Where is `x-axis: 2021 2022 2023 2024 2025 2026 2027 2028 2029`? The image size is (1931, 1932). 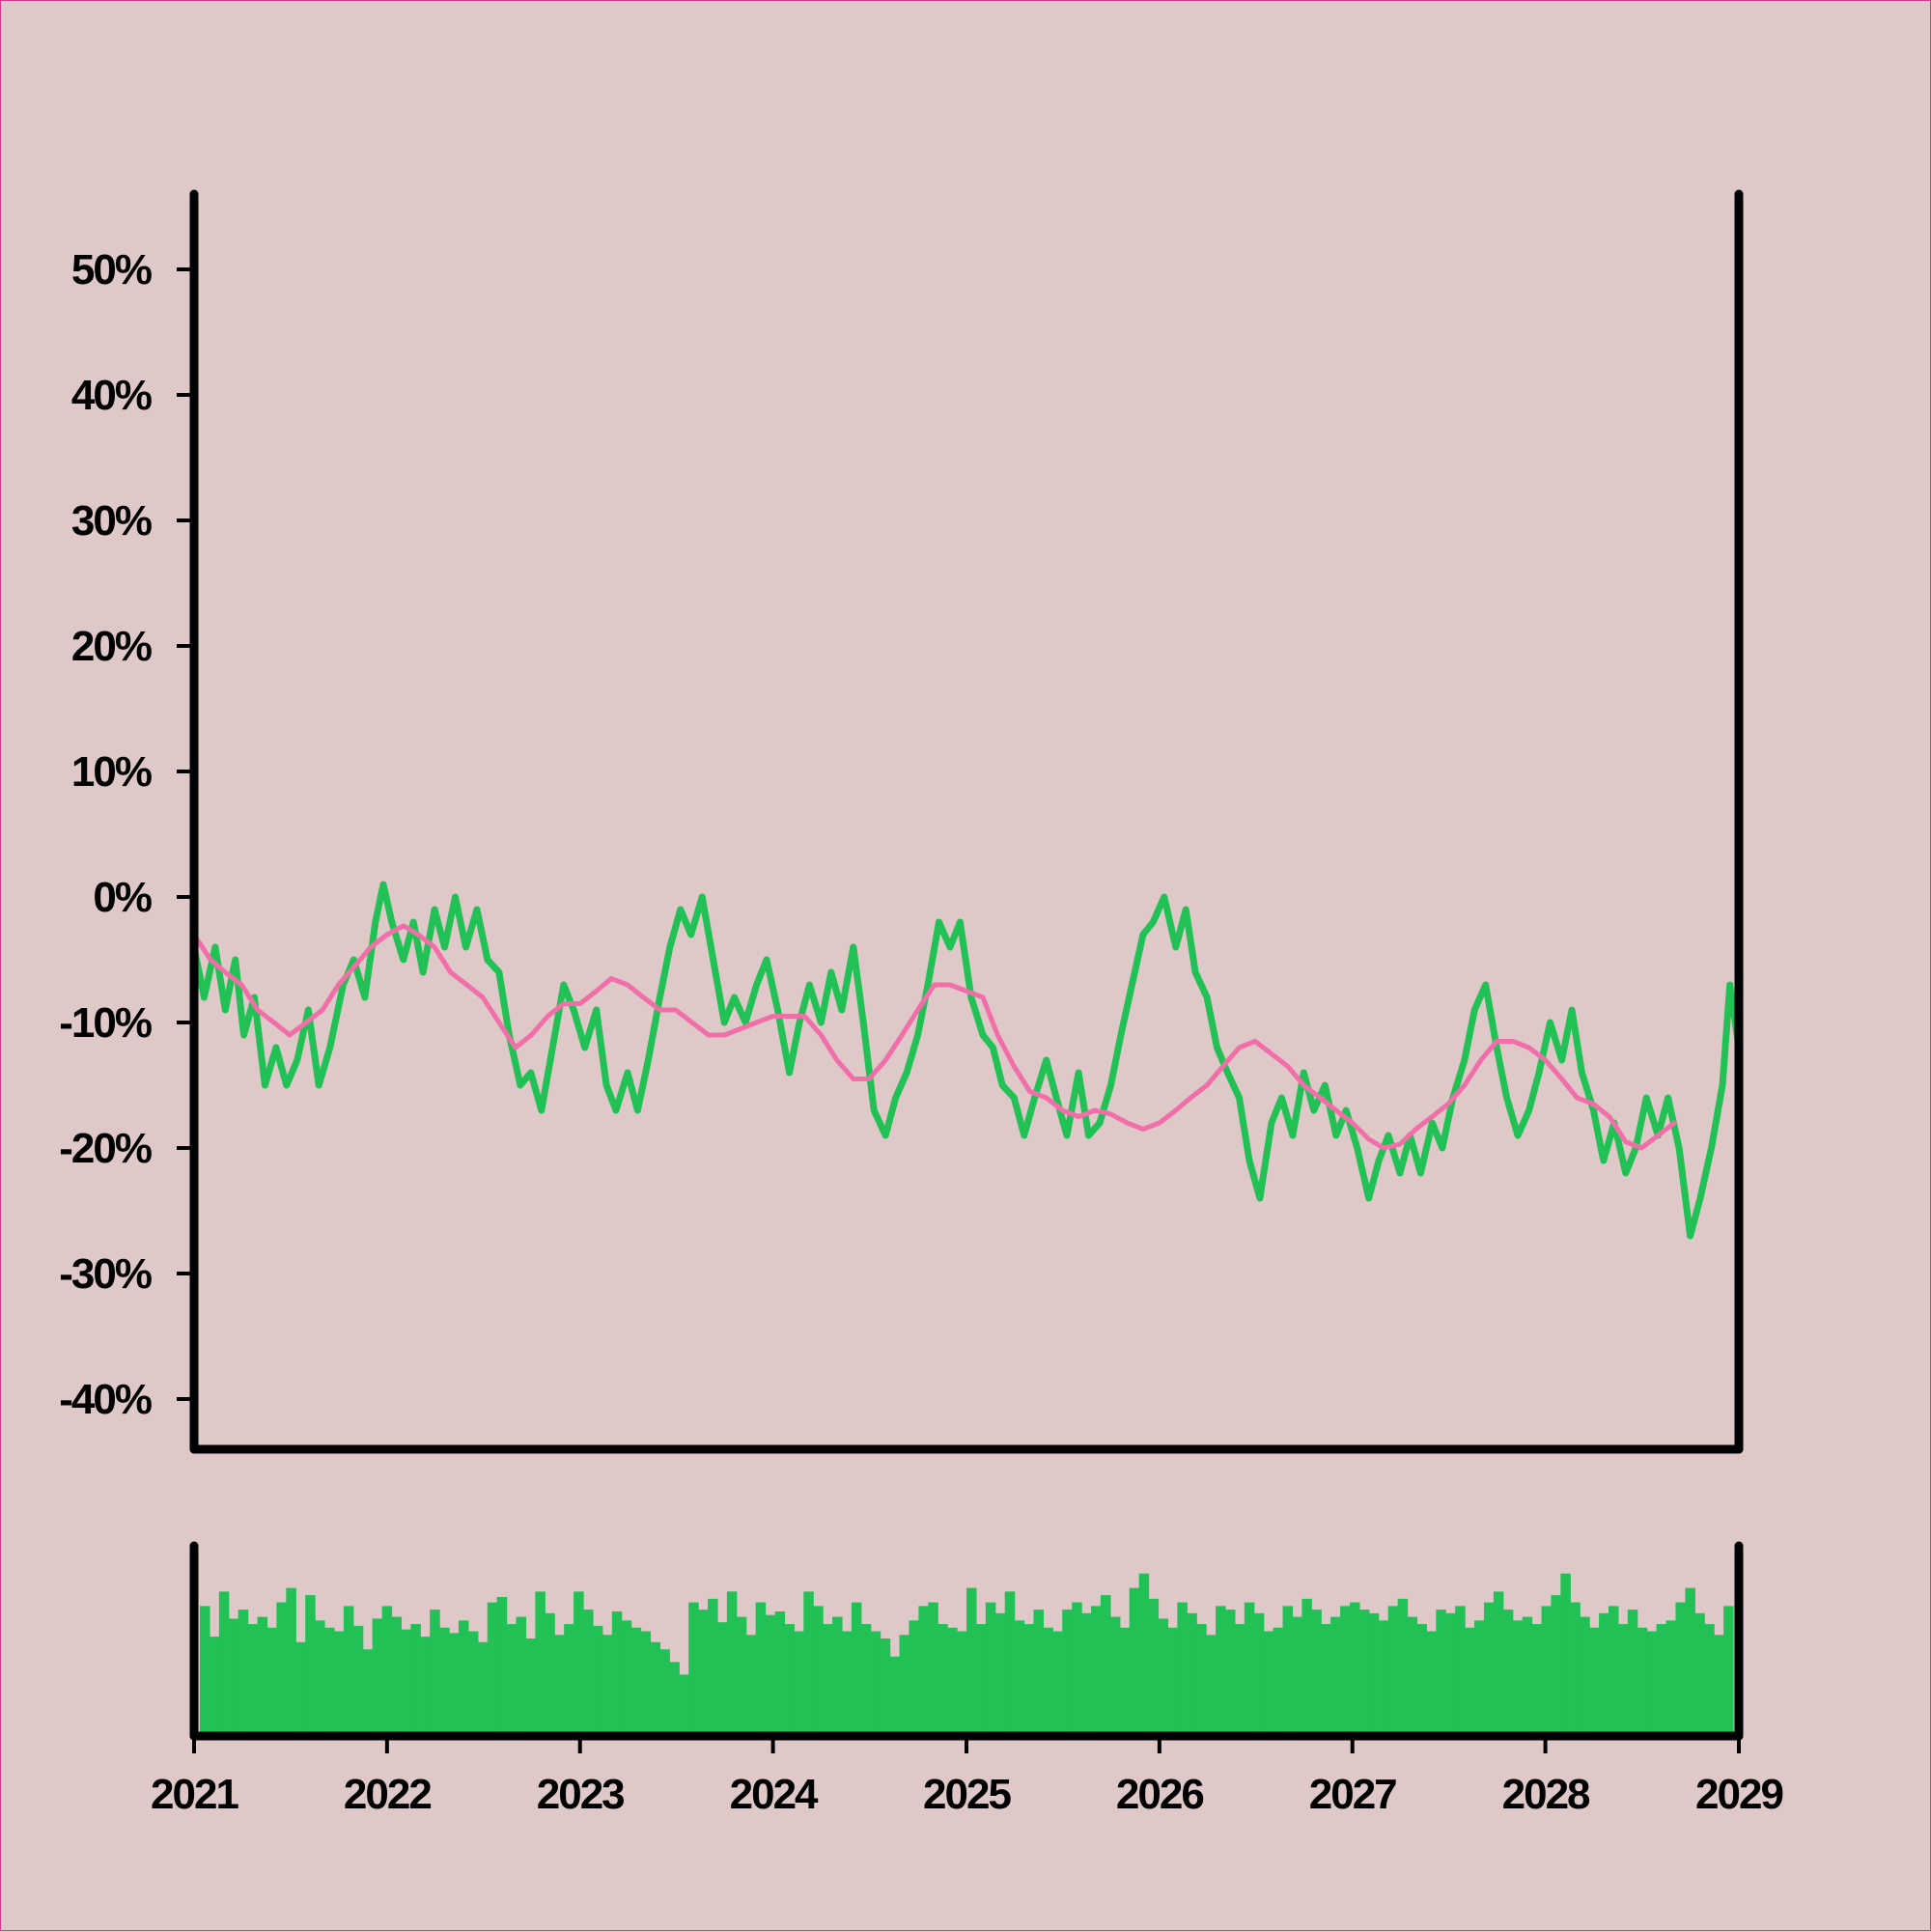 x-axis: 2021 2022 2023 2024 2025 2026 2027 2028 2029 is located at coordinates (967, 1777).